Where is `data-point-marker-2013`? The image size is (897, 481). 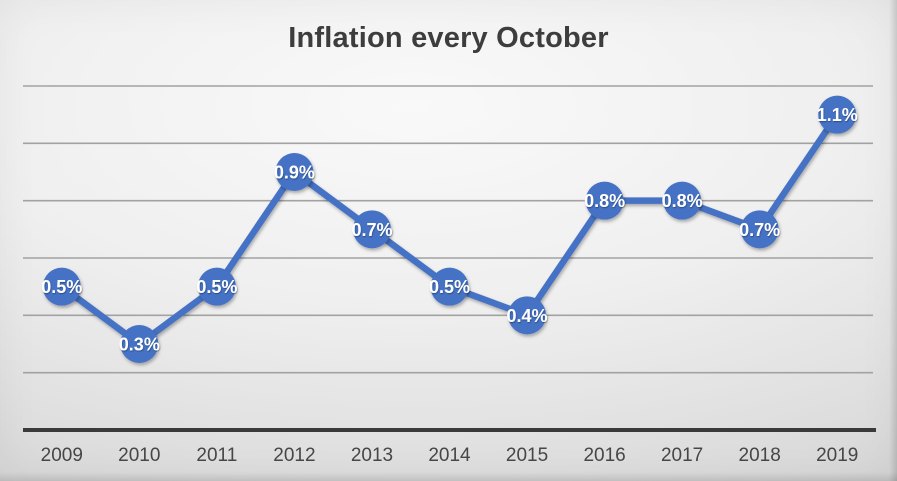
data-point-marker-2013 is located at coordinates (371, 229).